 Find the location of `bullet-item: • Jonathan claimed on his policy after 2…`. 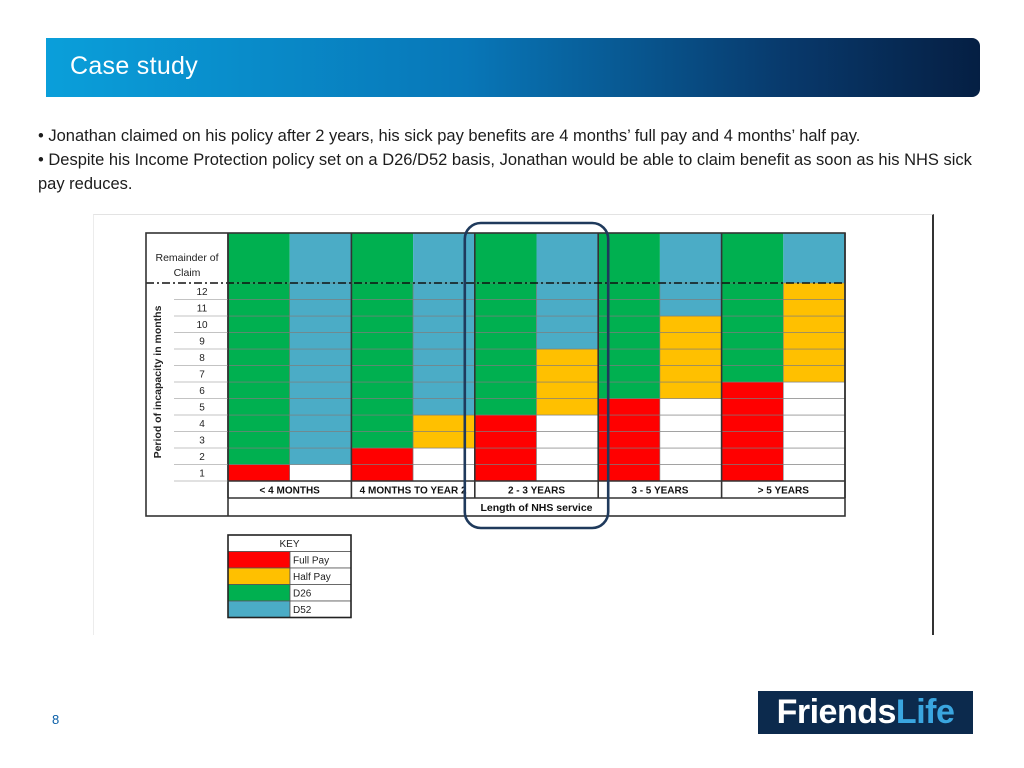

bullet-item: • Jonathan claimed on his policy after 2… is located at coordinates (449, 136).